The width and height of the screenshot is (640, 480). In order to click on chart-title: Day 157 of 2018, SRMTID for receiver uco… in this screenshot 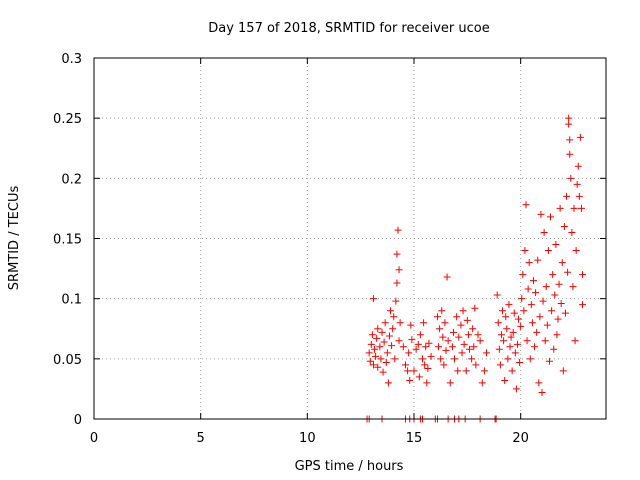, I will do `click(349, 28)`.